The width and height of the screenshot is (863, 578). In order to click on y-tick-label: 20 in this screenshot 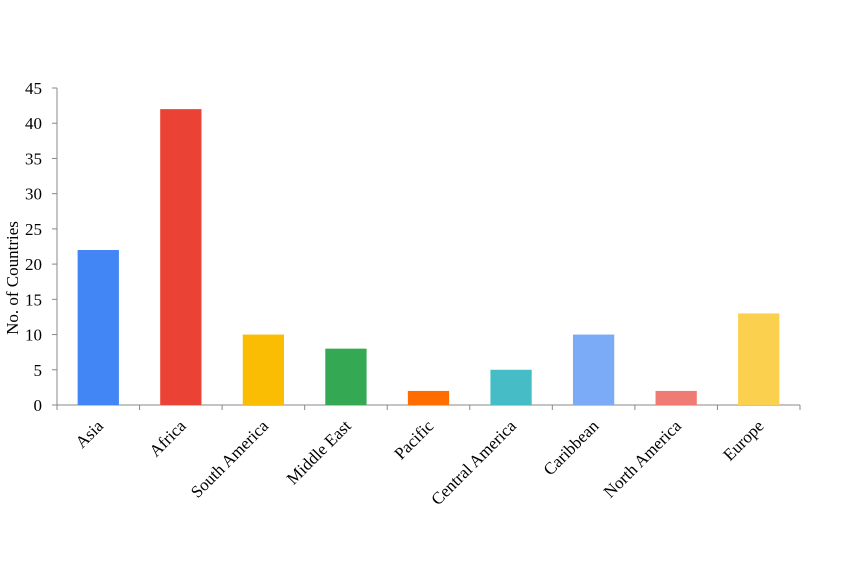, I will do `click(33, 264)`.